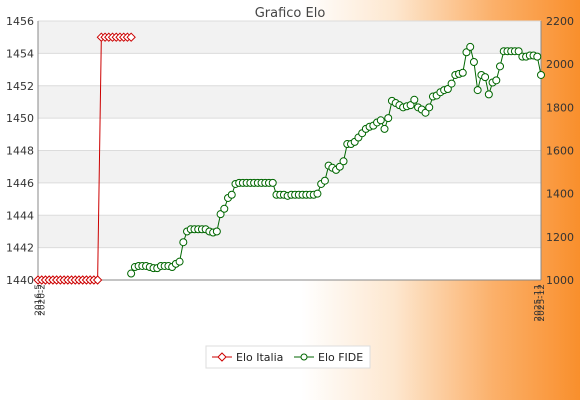 This screenshot has width=580, height=400. Describe the element at coordinates (560, 21) in the screenshot. I see `right-tick-label: 2200` at that location.